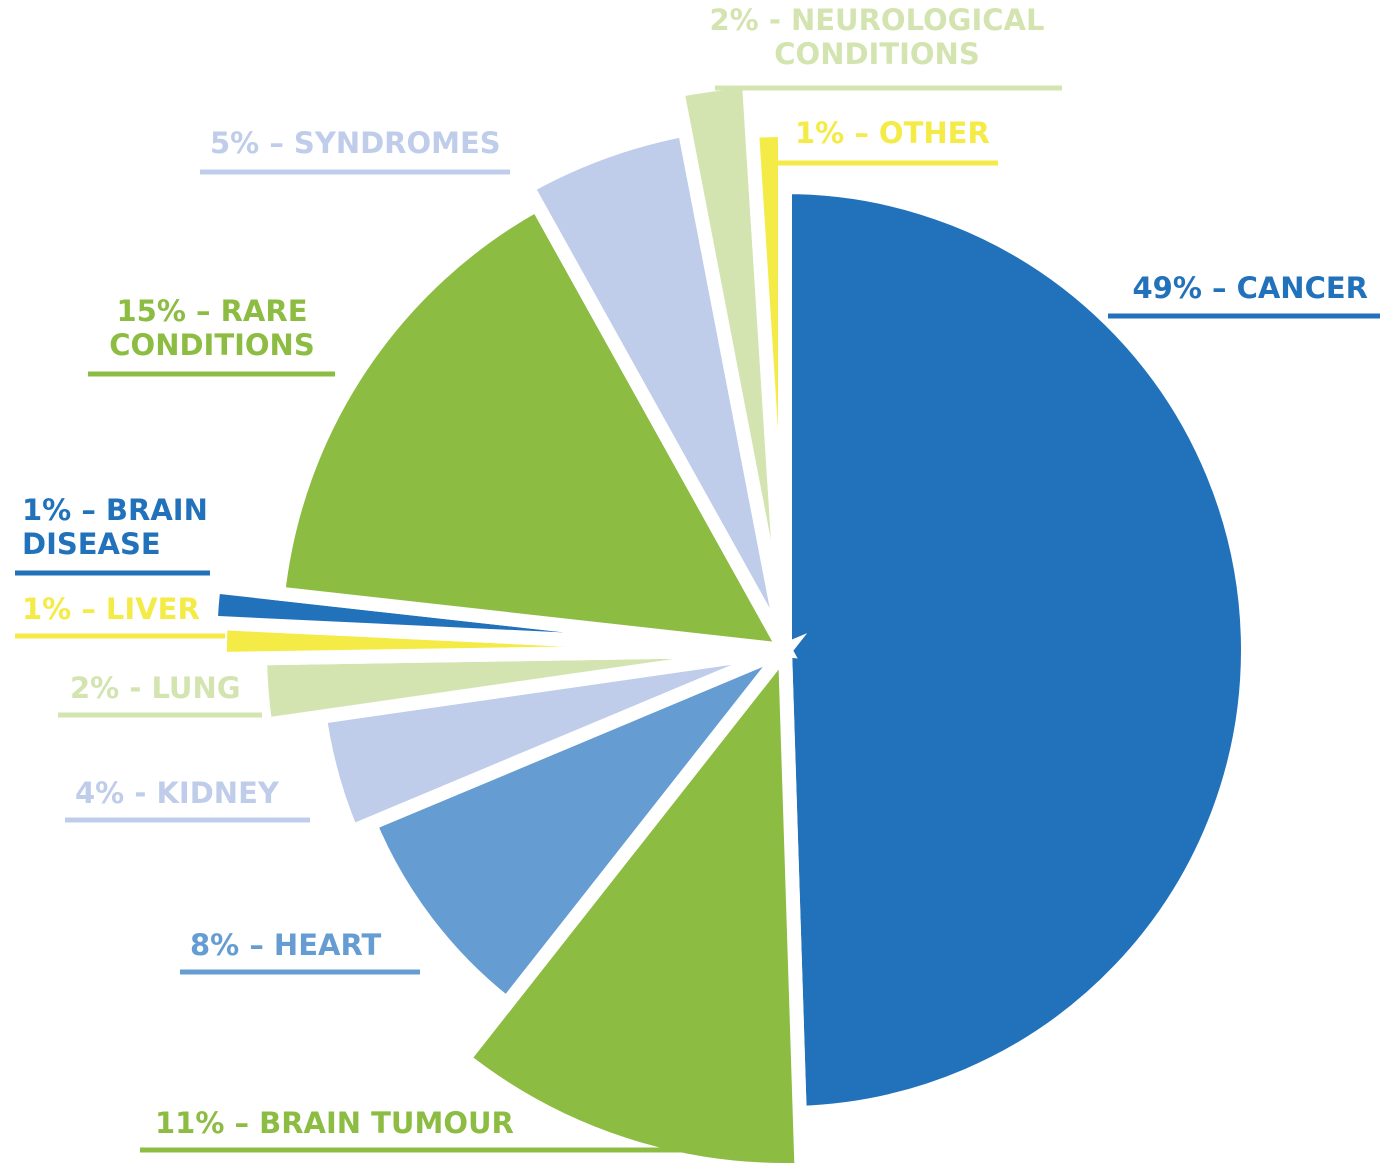 This screenshot has height=1172, width=1390. Describe the element at coordinates (177, 793) in the screenshot. I see `slice-label: 4% - KIDNEY` at that location.